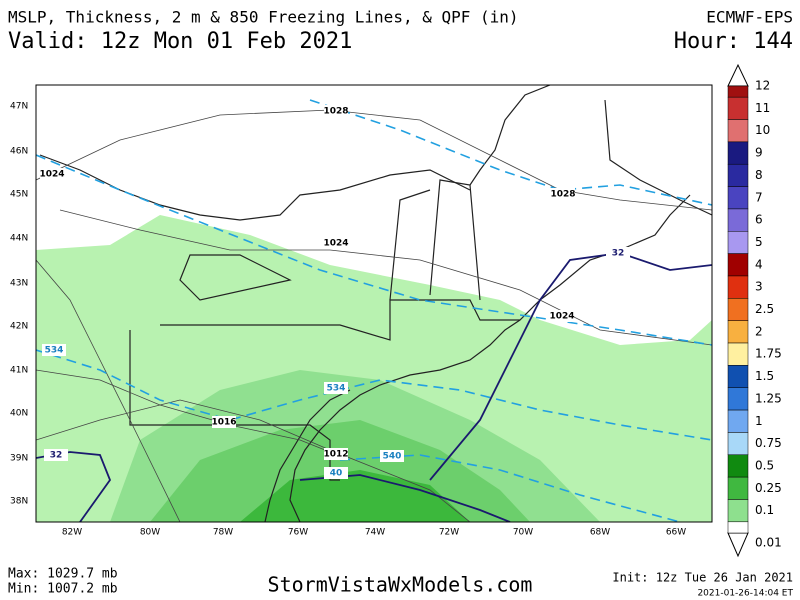 The height and width of the screenshot is (600, 800). I want to click on init-time: Init: 12z Tue 26 Jan 2021, so click(702, 578).